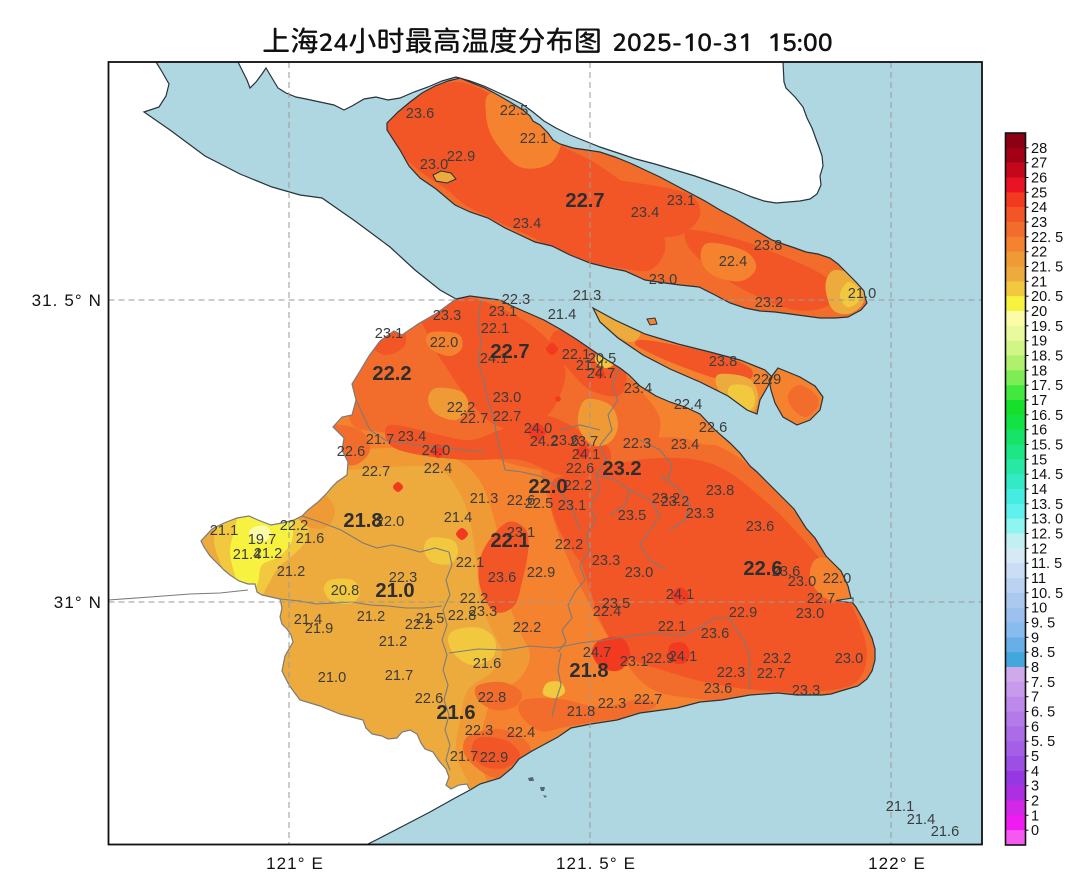 This screenshot has height=889, width=1080. I want to click on svg-text: 28, so click(1039, 149).